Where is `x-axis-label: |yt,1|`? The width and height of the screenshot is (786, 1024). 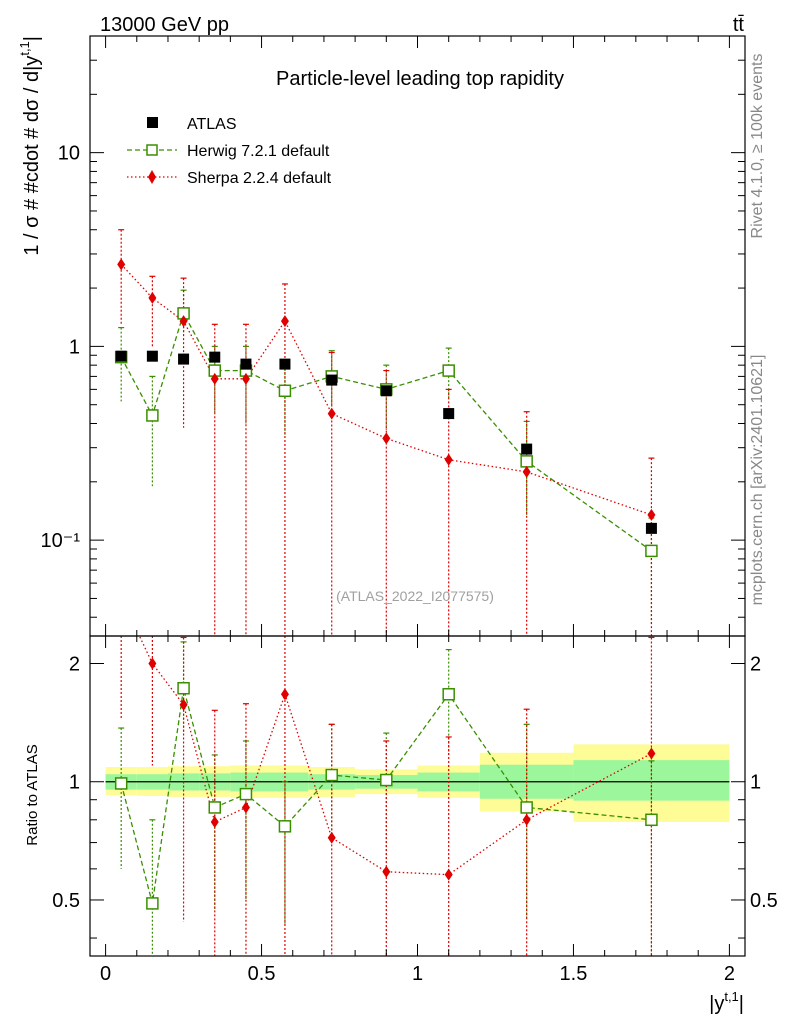
x-axis-label: |yt,1| is located at coordinates (726, 1002).